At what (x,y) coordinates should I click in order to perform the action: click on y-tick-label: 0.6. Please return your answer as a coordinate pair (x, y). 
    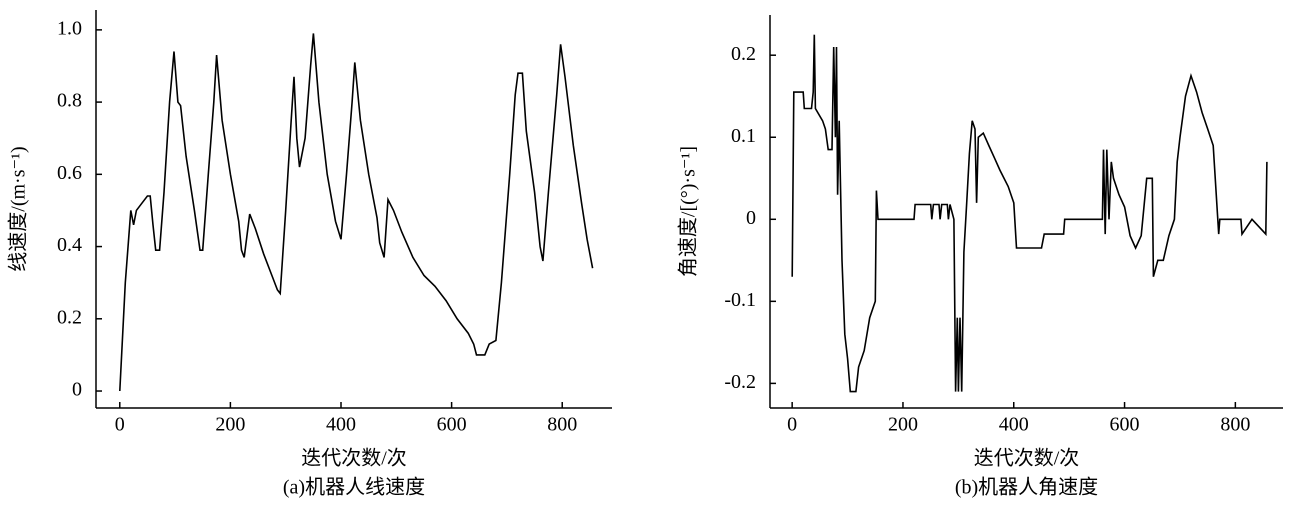
    Looking at the image, I should click on (69, 173).